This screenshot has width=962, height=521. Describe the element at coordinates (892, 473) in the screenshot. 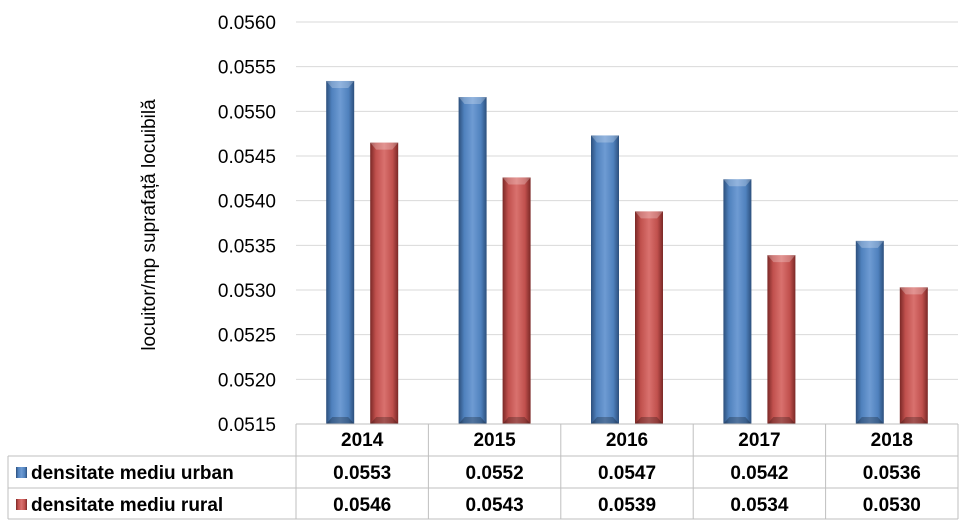

I see `data-label: 0.0536` at that location.